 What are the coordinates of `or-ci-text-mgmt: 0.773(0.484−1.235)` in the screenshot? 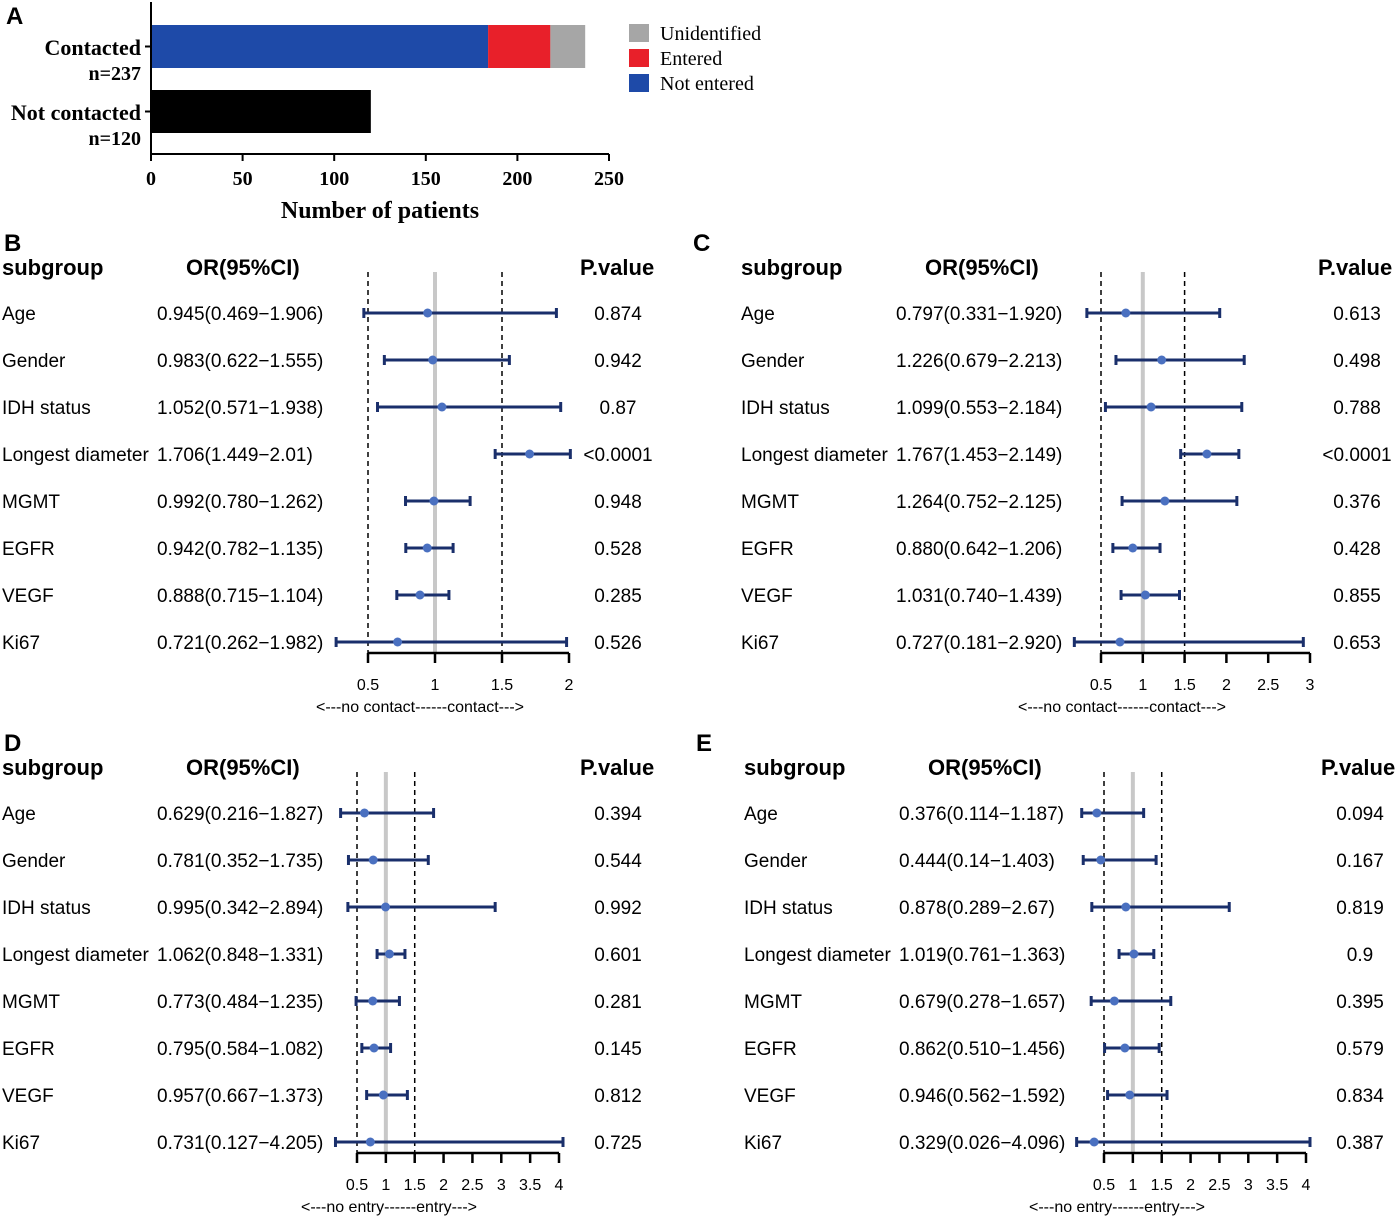 It's located at (240, 1002).